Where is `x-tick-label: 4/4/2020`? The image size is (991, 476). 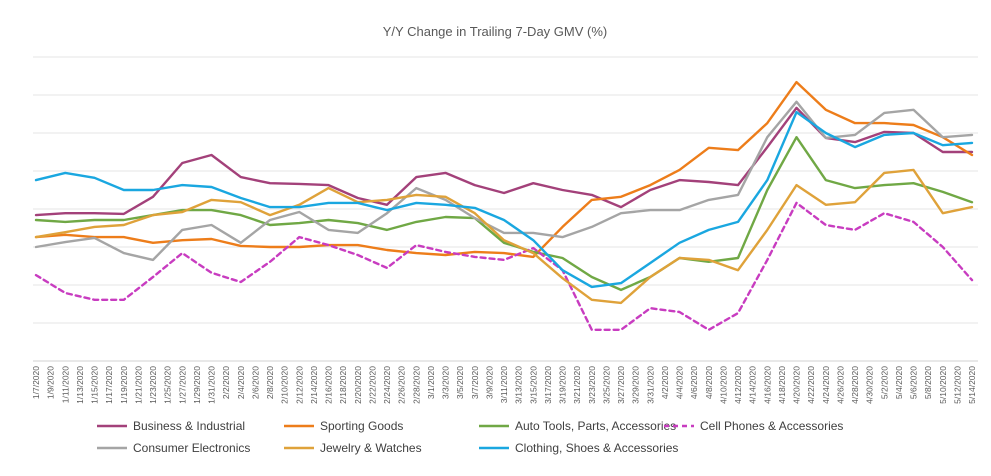
x-tick-label: 4/4/2020 is located at coordinates (680, 382).